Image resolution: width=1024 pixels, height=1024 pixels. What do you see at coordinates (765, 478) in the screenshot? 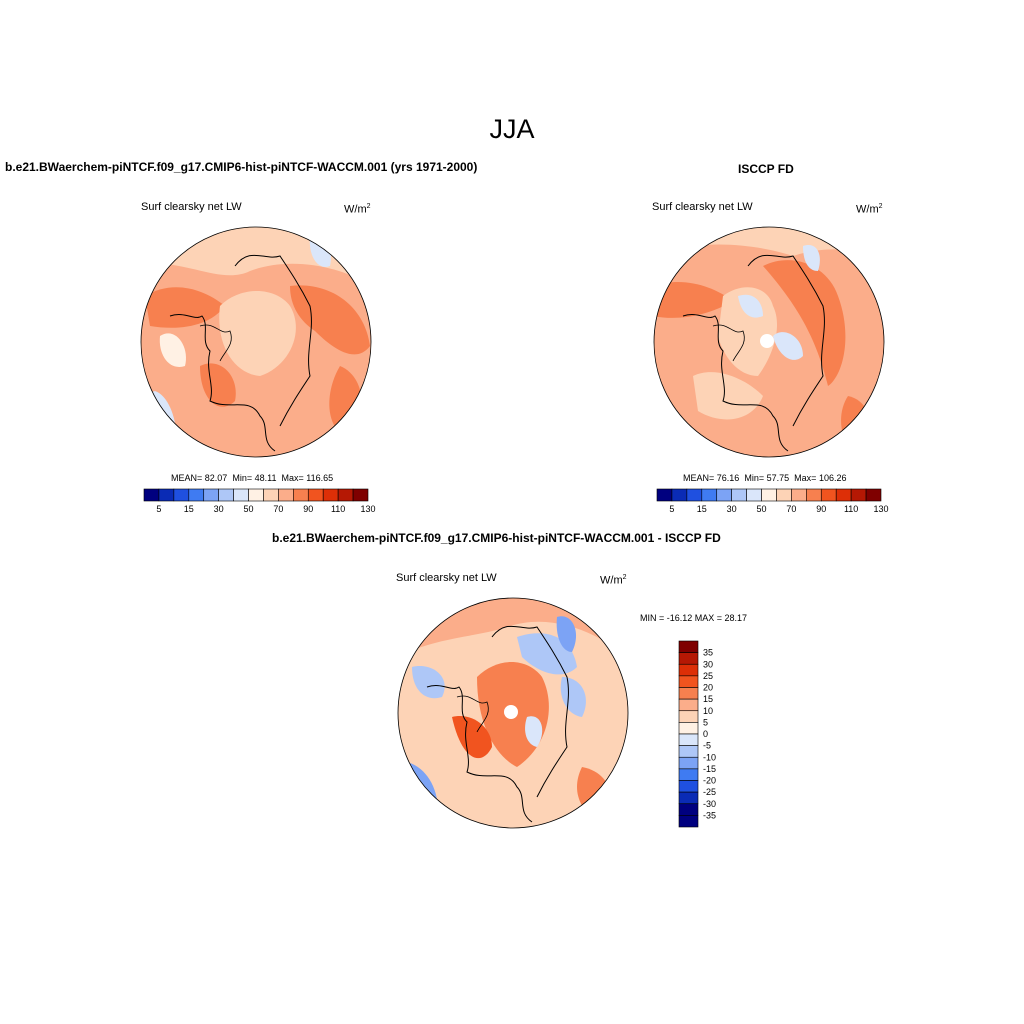
I see `obs-stats: MEAN= 76.16 Min= 57.75 Max= 106.26` at bounding box center [765, 478].